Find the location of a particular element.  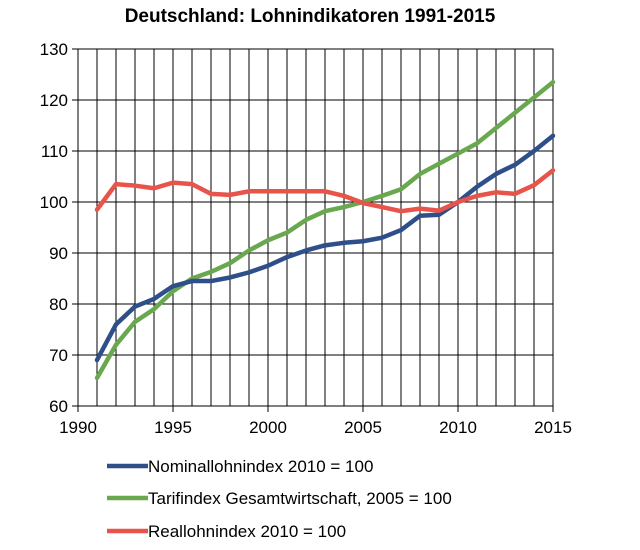

series-line is located at coordinates (325, 191).